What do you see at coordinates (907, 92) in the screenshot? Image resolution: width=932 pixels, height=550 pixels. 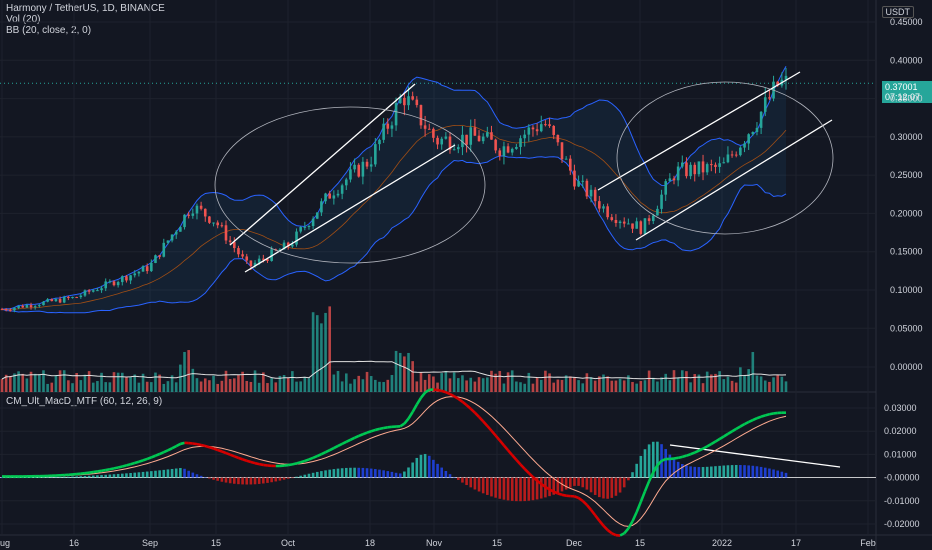 I see `last-price-badge: 0.37001 07:12:07` at bounding box center [907, 92].